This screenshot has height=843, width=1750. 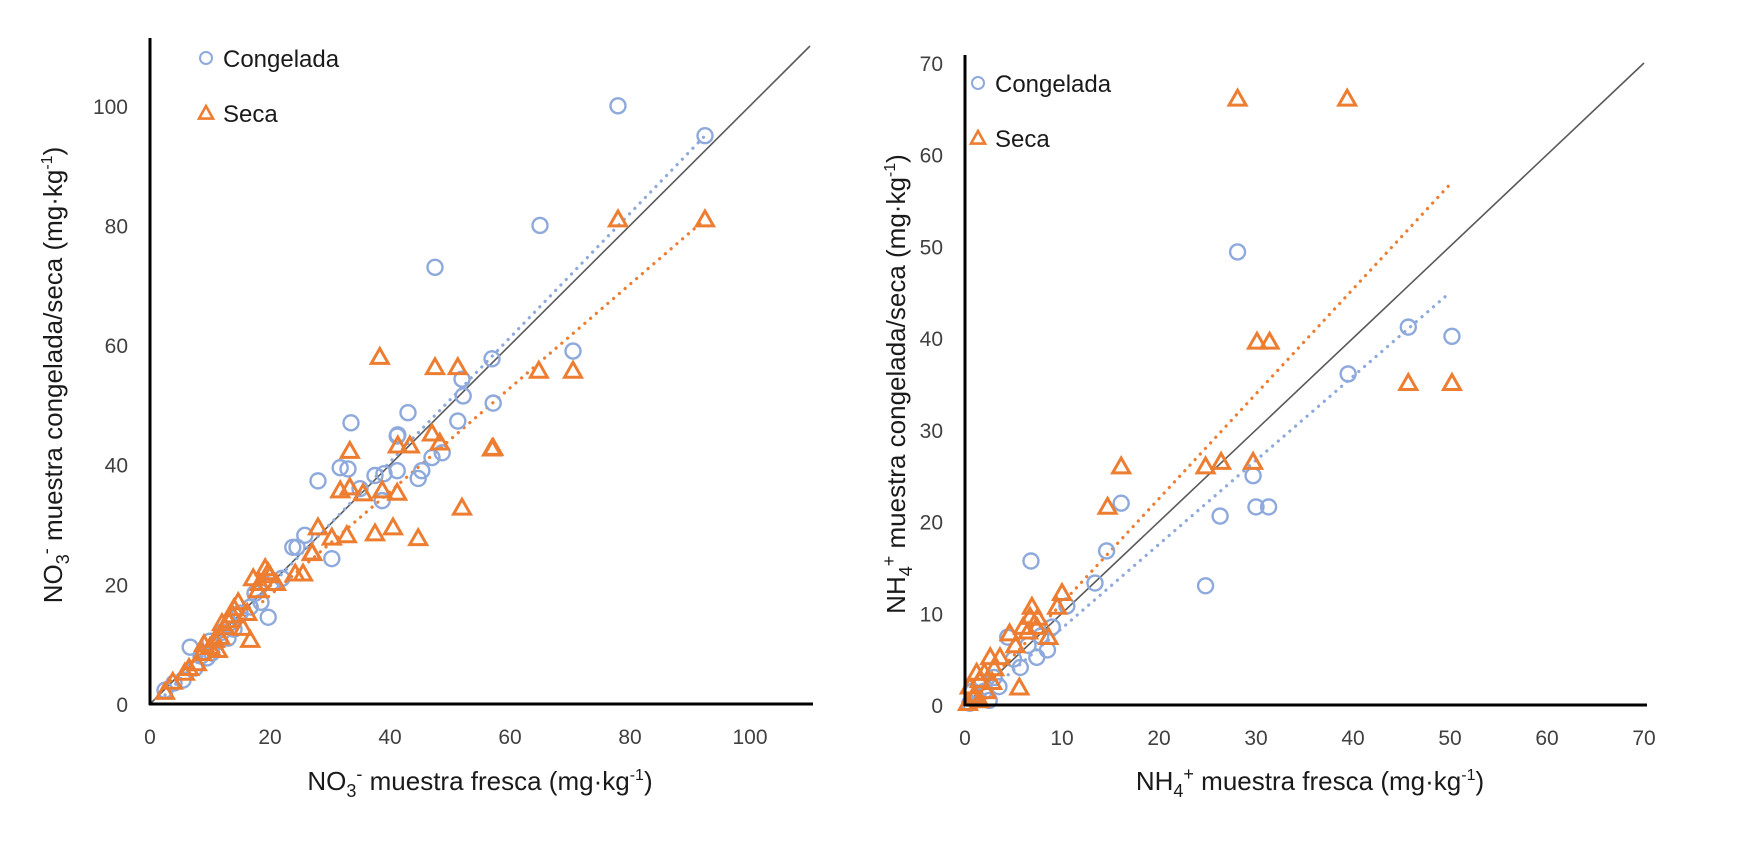 I want to click on y-axis-title: NH4+ muestra congelada/seca (mg·kg-1), so click(x=897, y=384).